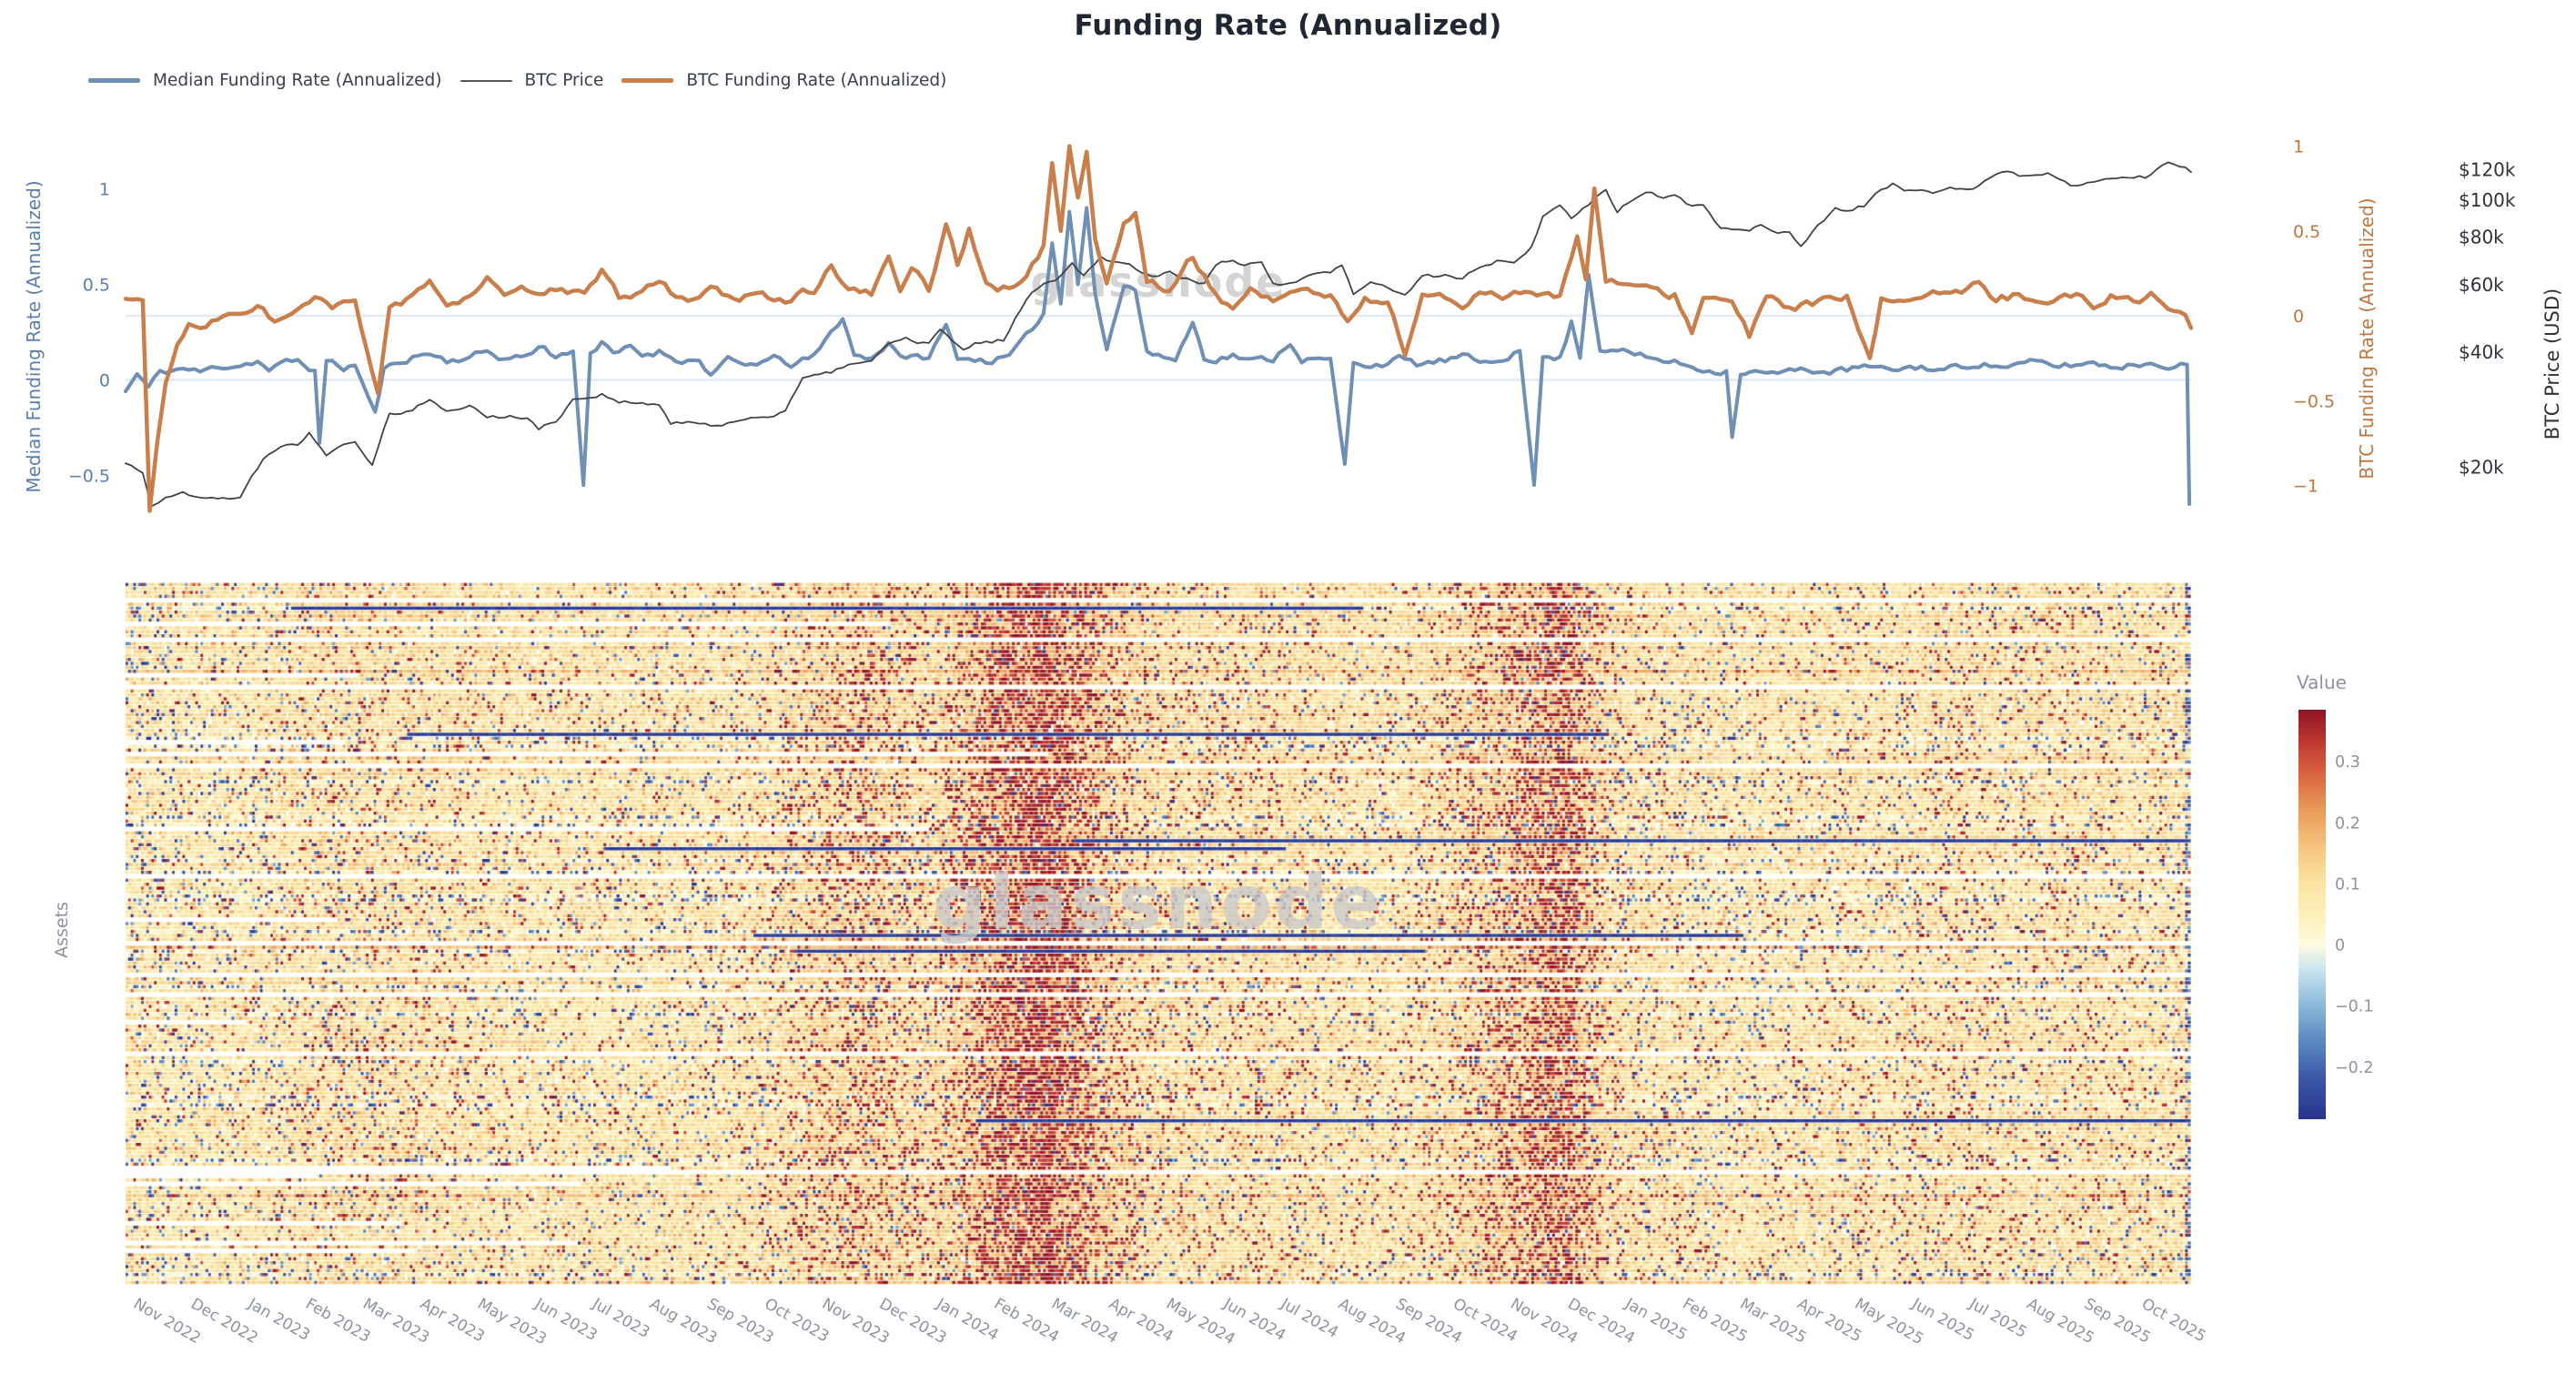  I want to click on colorbar-tick-label: 0, so click(2340, 946).